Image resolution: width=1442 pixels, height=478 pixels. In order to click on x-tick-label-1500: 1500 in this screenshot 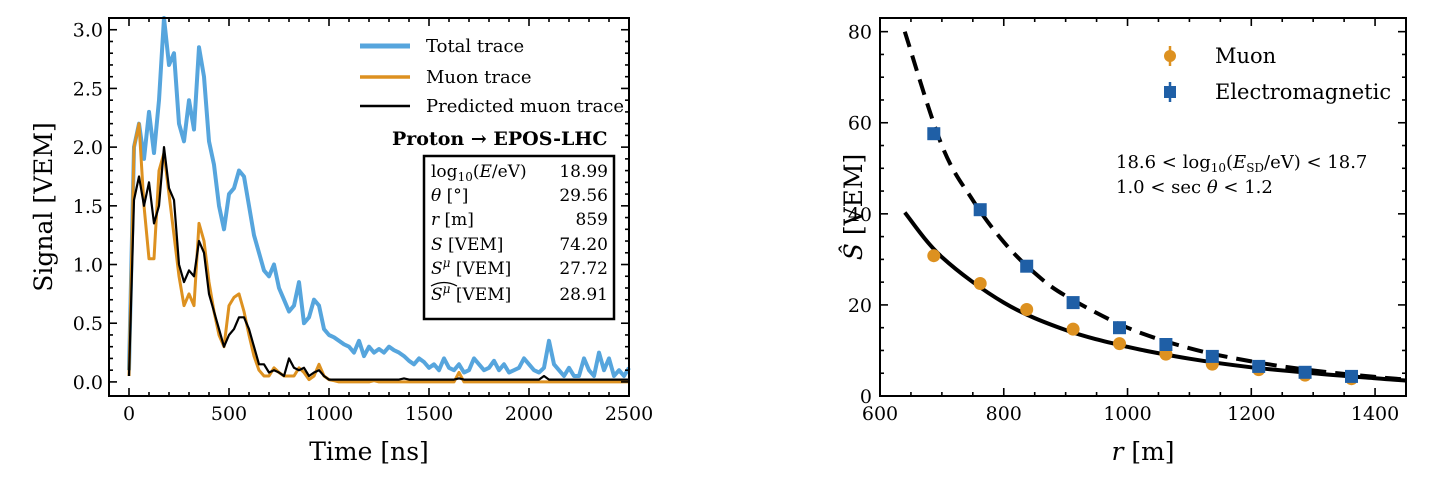, I will do `click(429, 414)`.